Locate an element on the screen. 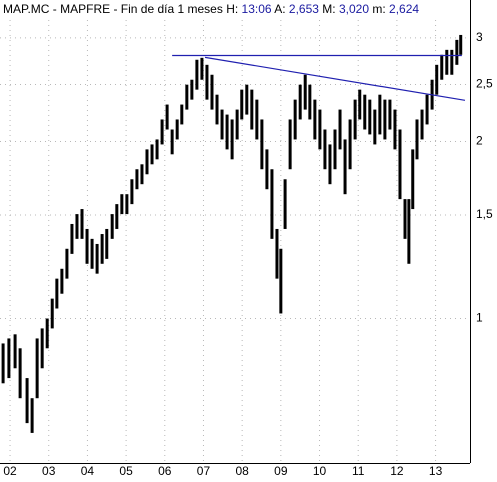 The height and width of the screenshot is (482, 497). field-value: 2,653 is located at coordinates (304, 9).